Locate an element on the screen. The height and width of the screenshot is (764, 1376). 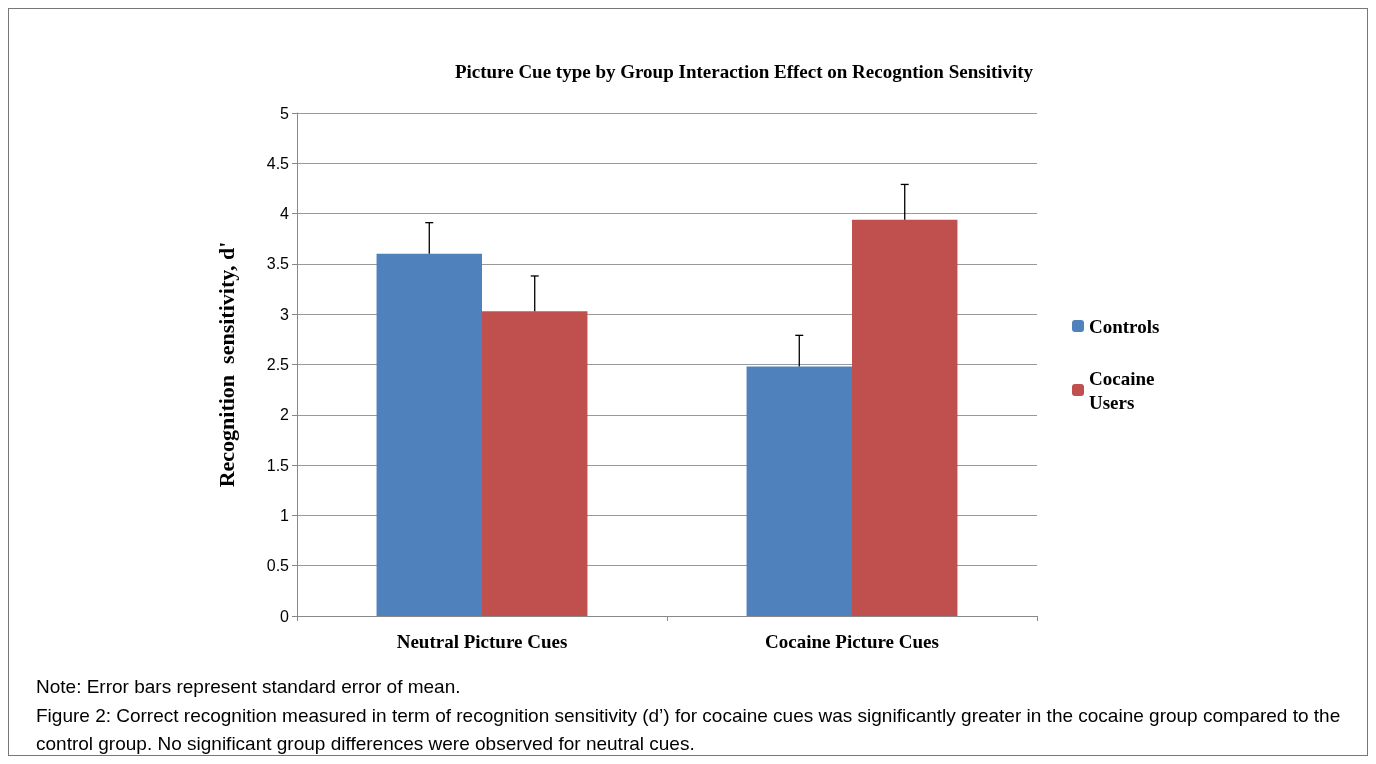
y-tick-label: 0.5 is located at coordinates (278, 566).